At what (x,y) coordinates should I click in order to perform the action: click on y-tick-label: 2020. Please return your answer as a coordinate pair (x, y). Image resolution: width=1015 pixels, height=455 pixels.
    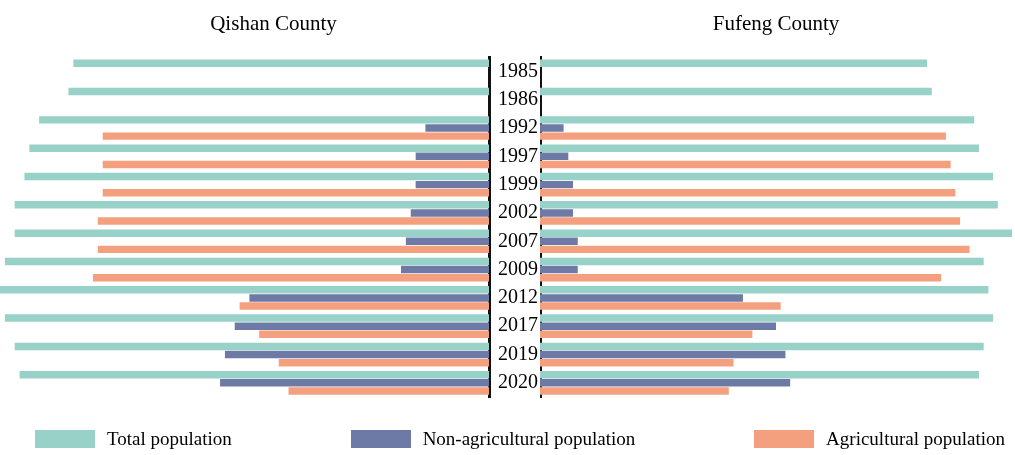
    Looking at the image, I should click on (518, 381).